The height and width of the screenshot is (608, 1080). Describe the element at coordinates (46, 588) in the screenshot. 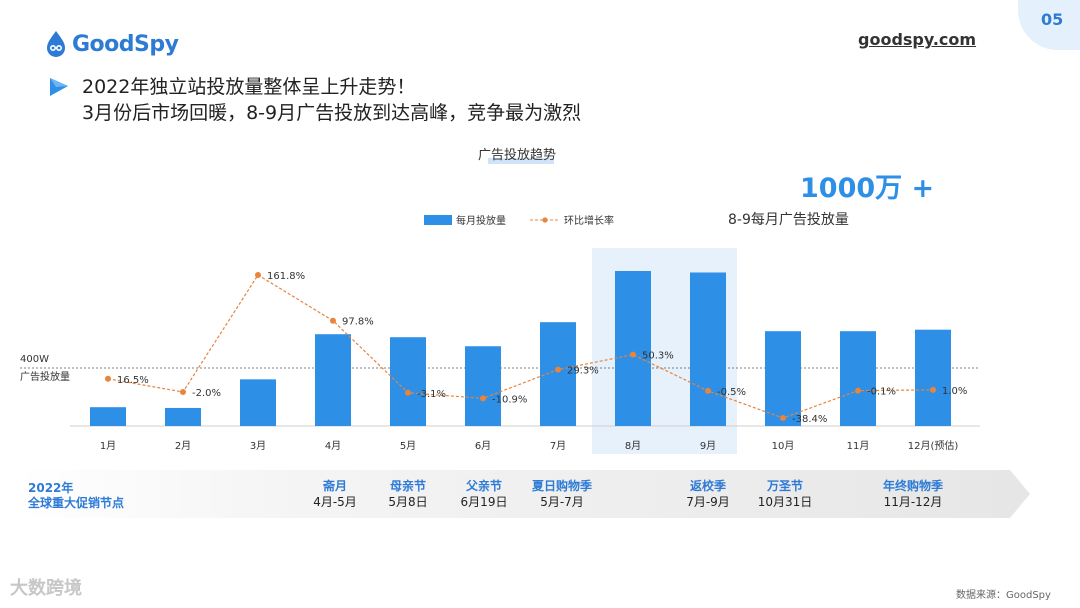

I see `watermark: 大数跨境` at that location.